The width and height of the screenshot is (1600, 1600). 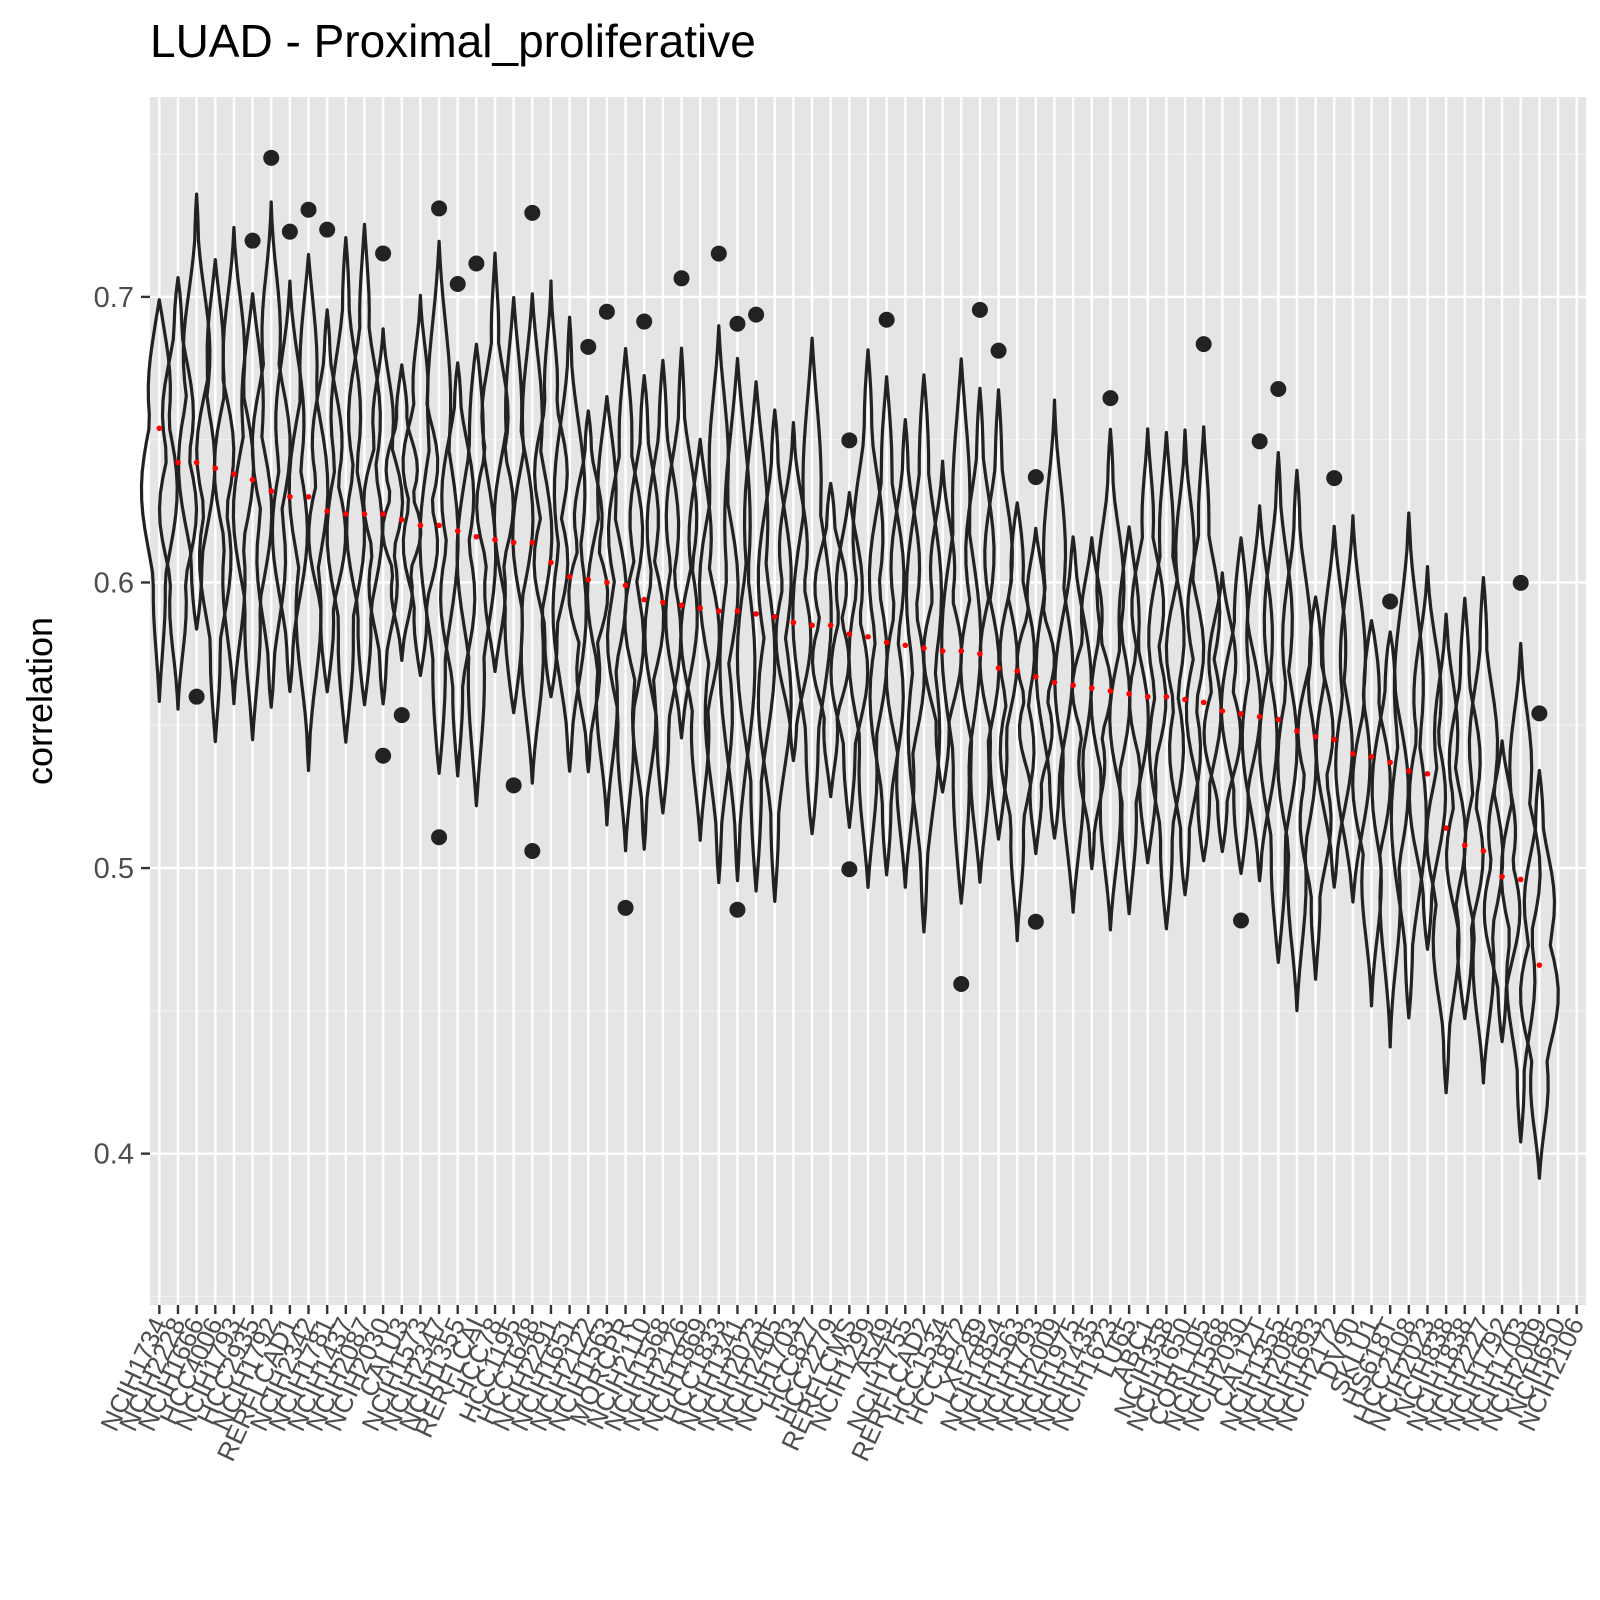 I want to click on y-tick-label: 0.7, so click(x=114, y=298).